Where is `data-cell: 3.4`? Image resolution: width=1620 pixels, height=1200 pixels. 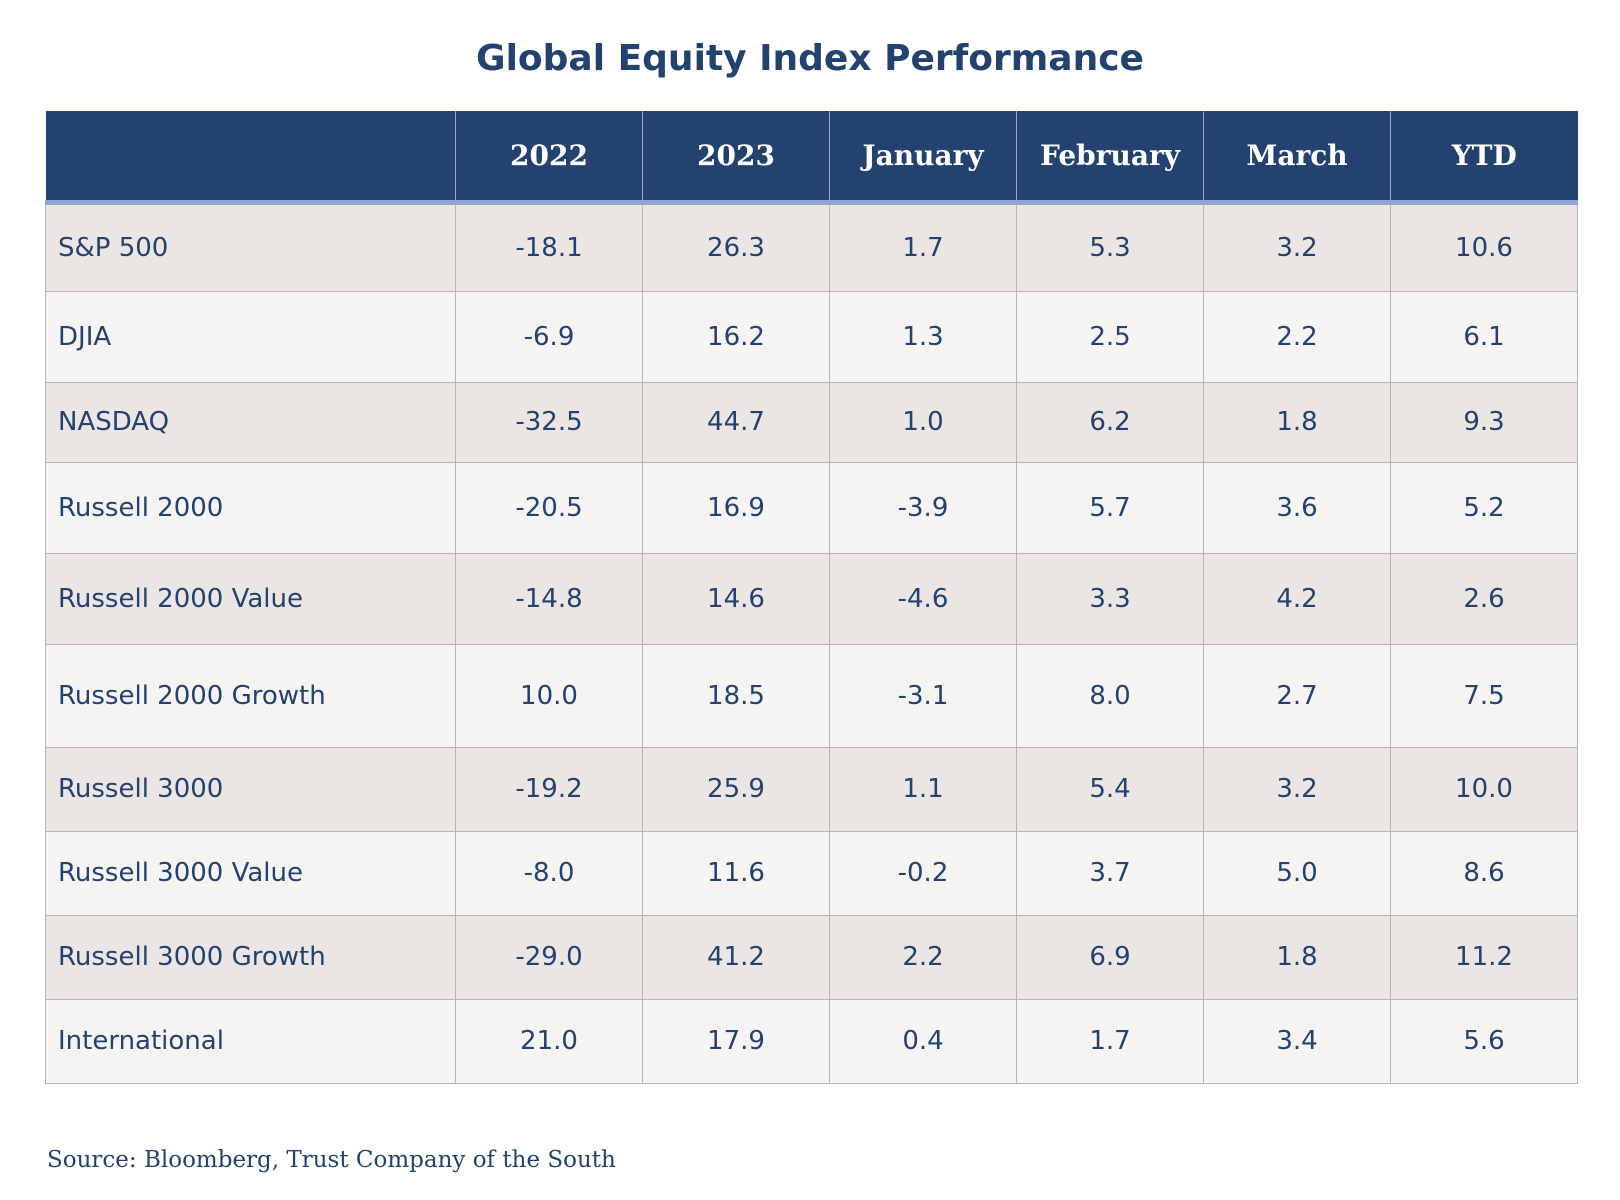
data-cell: 3.4 is located at coordinates (1297, 1041).